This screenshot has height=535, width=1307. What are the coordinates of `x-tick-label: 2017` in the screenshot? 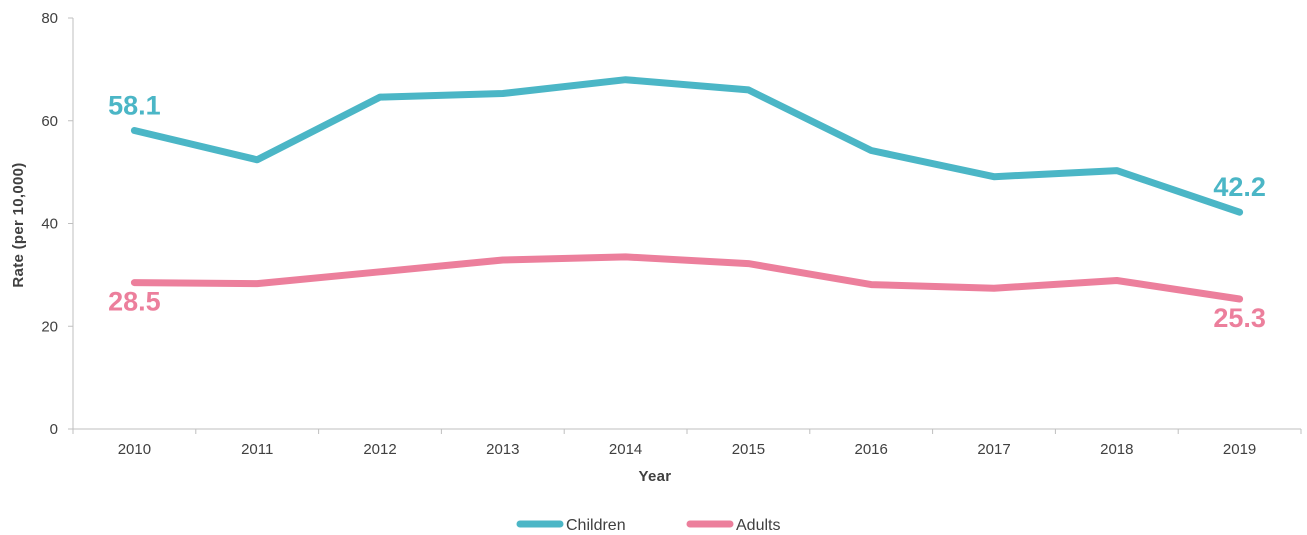 It's located at (993, 449).